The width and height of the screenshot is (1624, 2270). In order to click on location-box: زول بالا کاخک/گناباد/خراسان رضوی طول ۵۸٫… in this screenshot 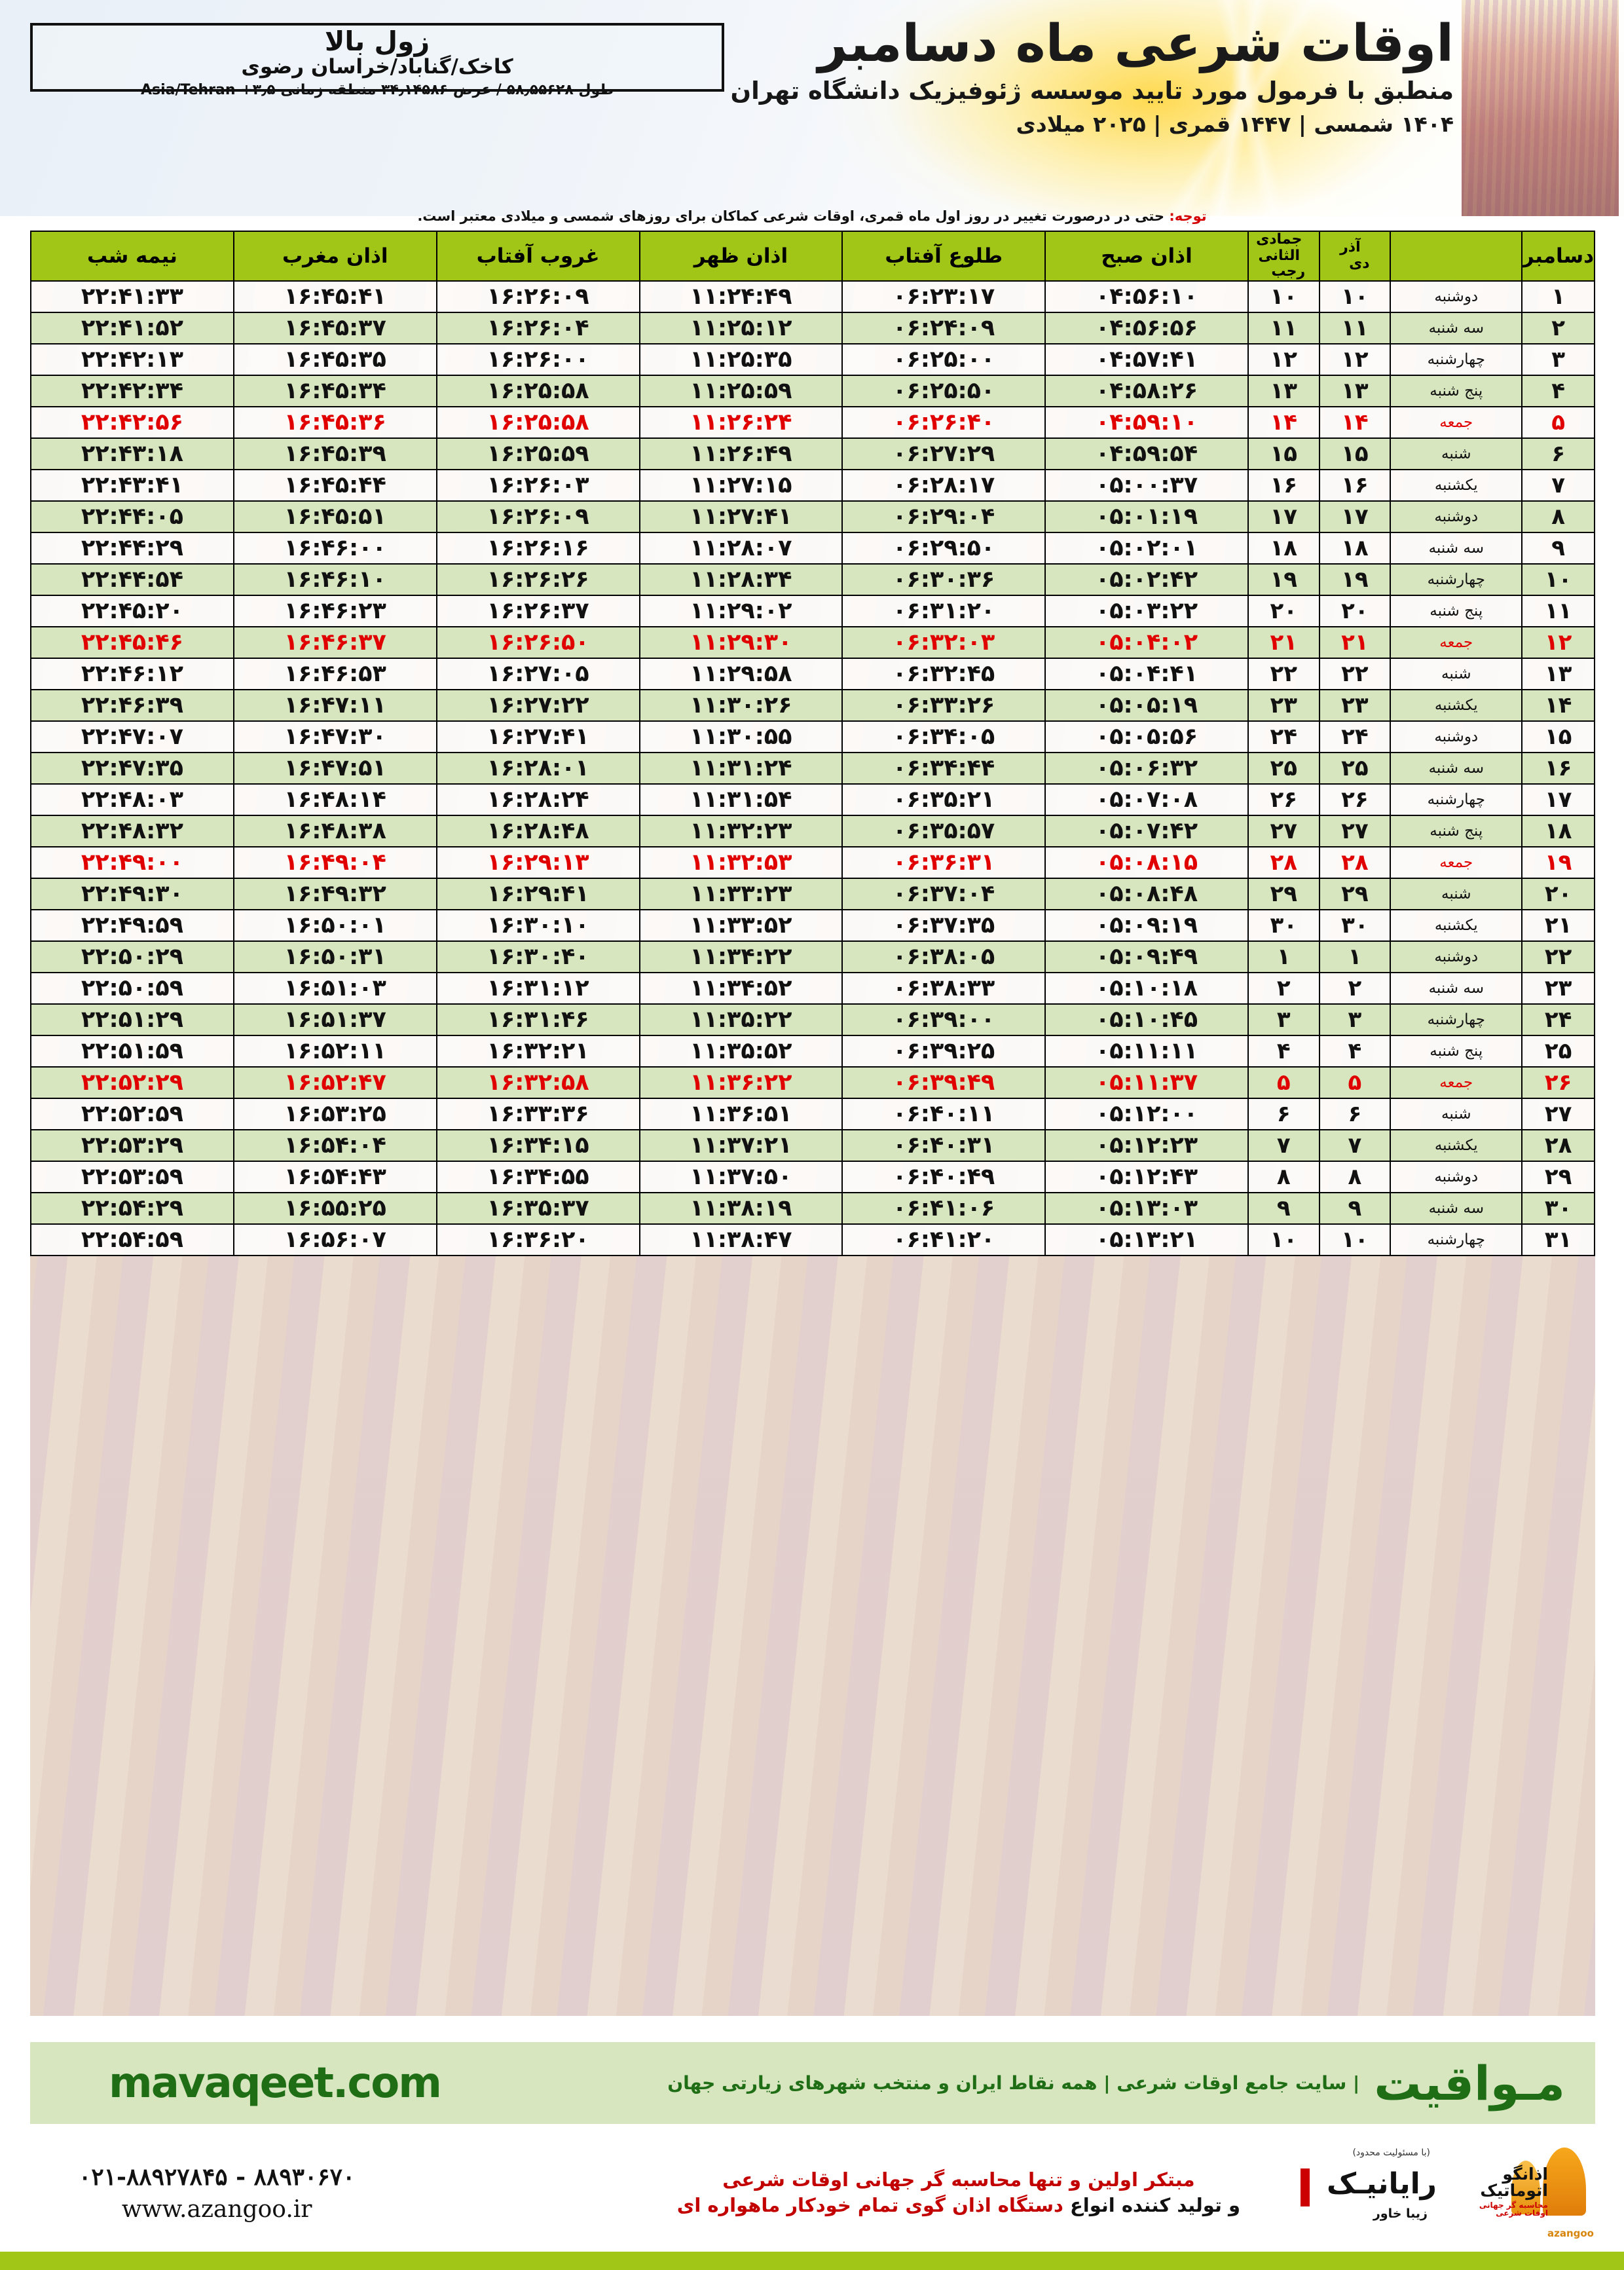, I will do `click(377, 60)`.